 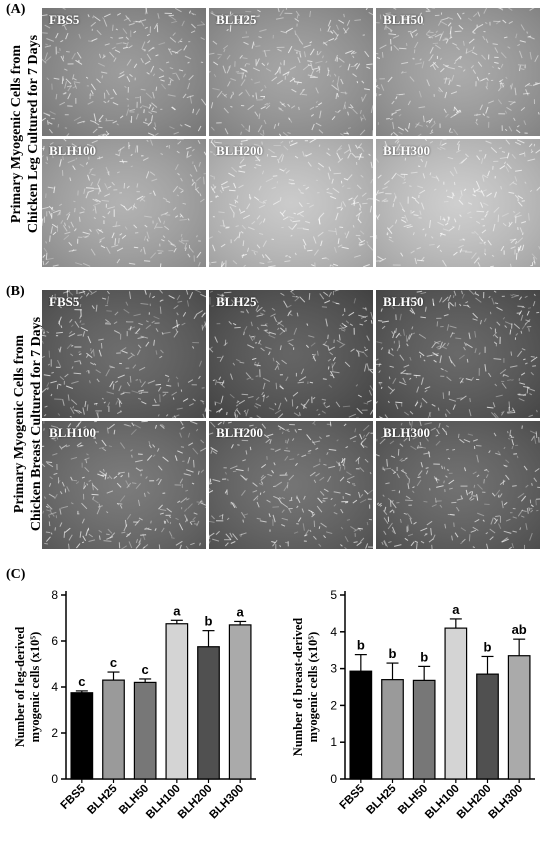 I want to click on panel-a-side-label-line1: Primary Myogenic Cells from, so click(x=16, y=134).